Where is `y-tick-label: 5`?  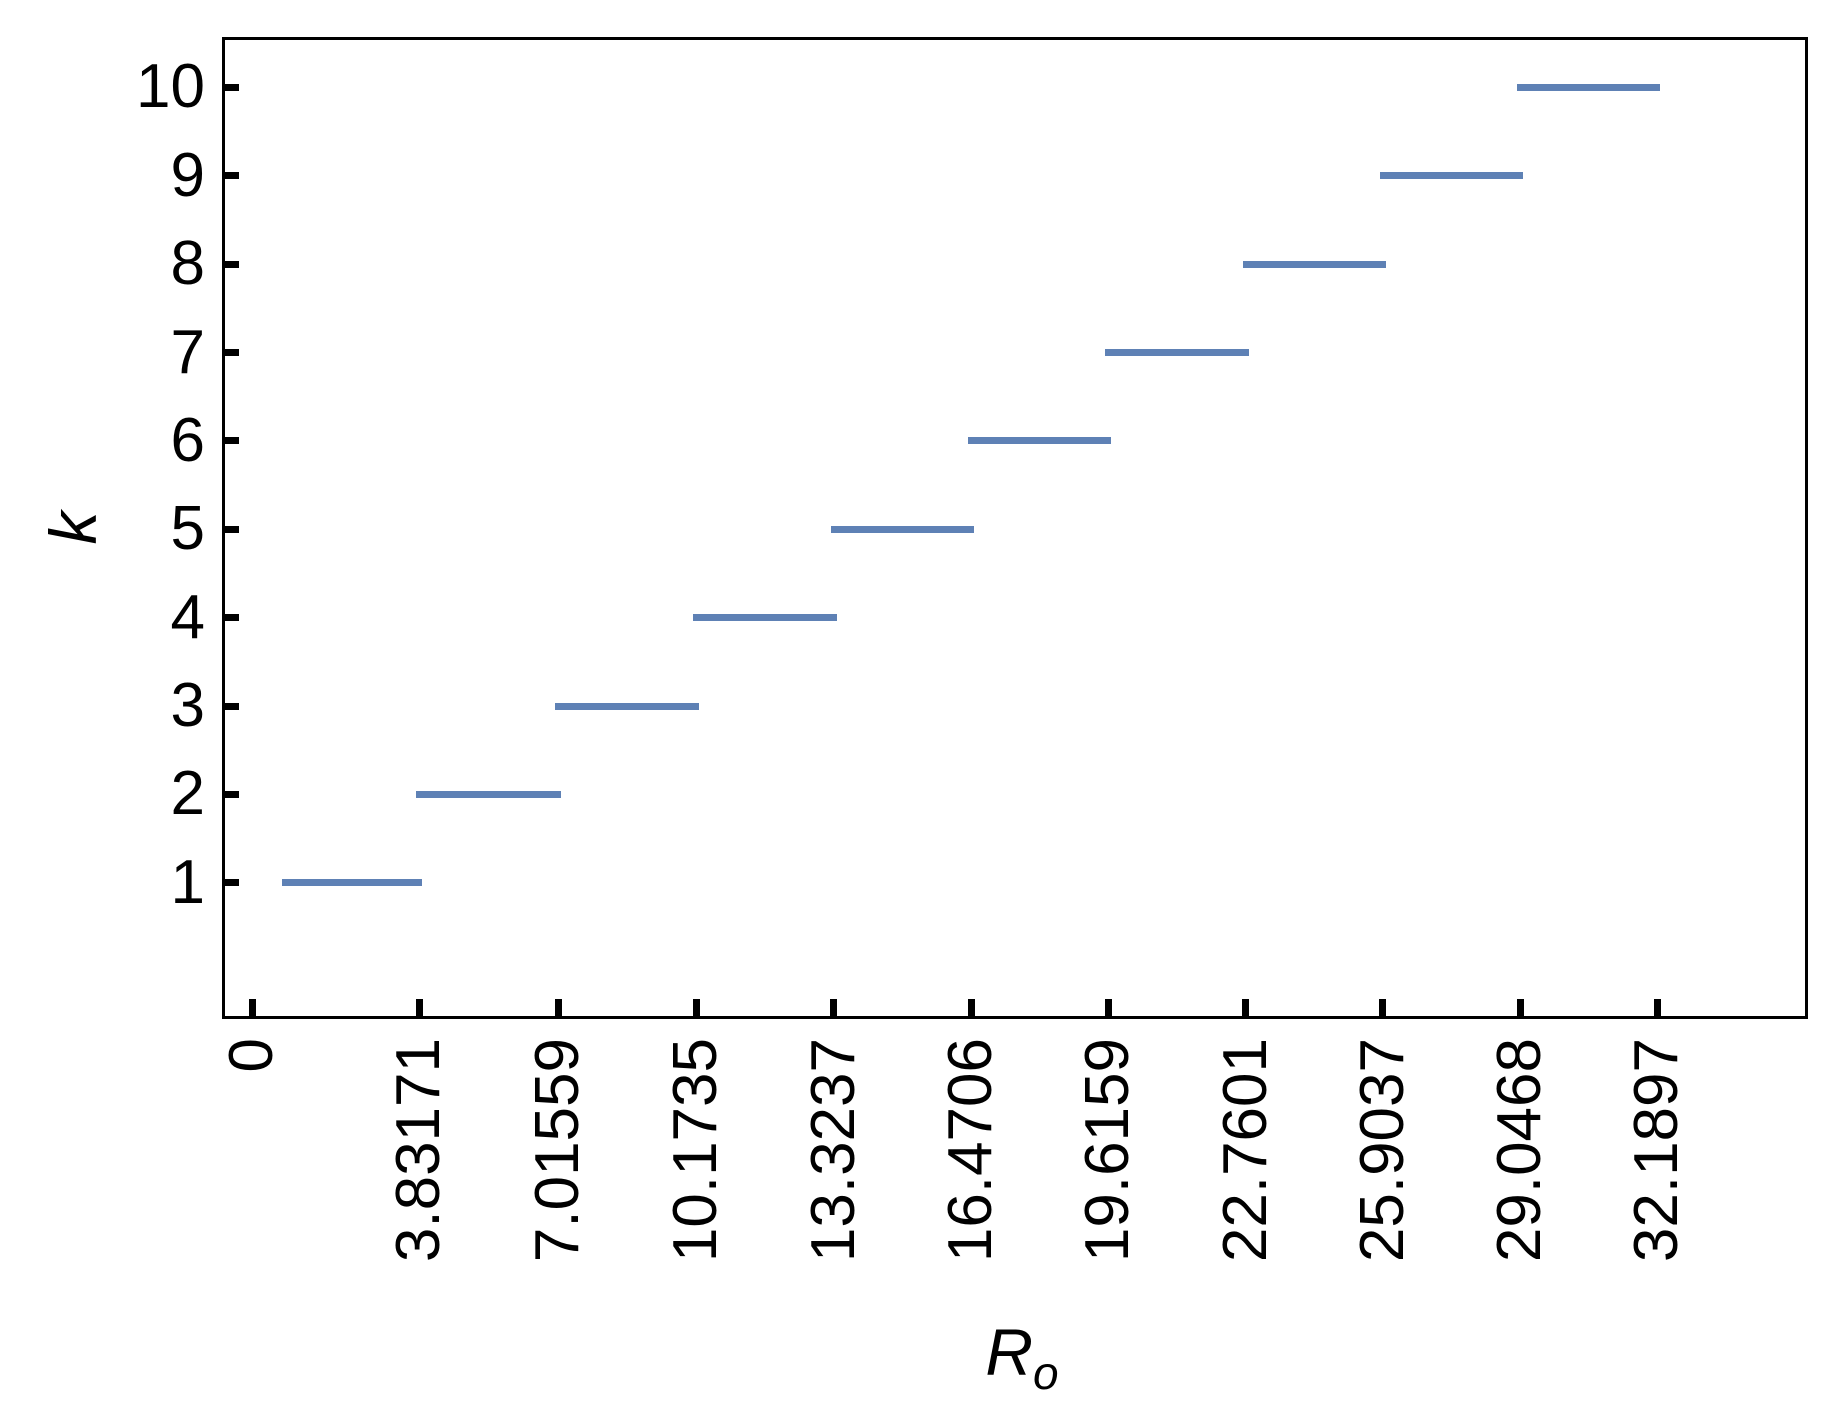 y-tick-label: 5 is located at coordinates (187, 529).